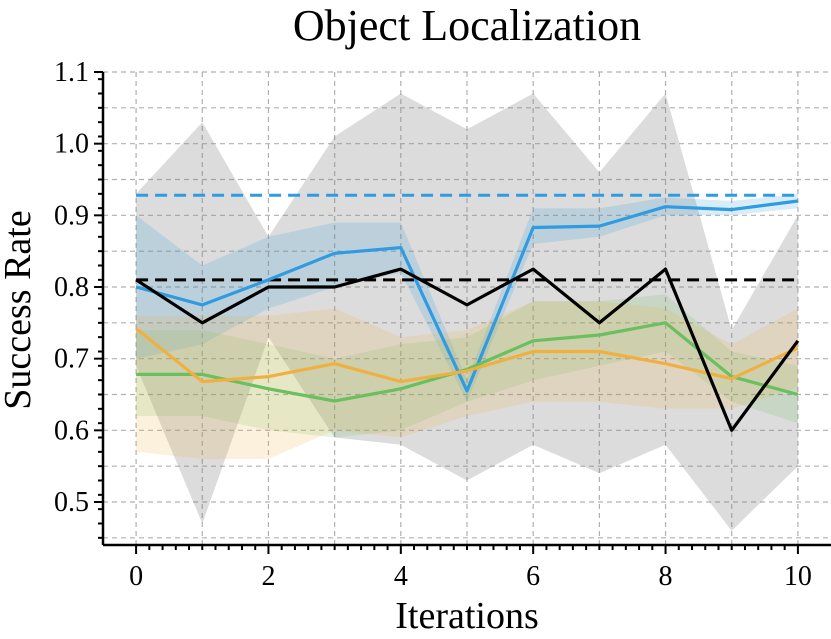  Describe the element at coordinates (19, 309) in the screenshot. I see `y-axis-label: Success Rate` at that location.